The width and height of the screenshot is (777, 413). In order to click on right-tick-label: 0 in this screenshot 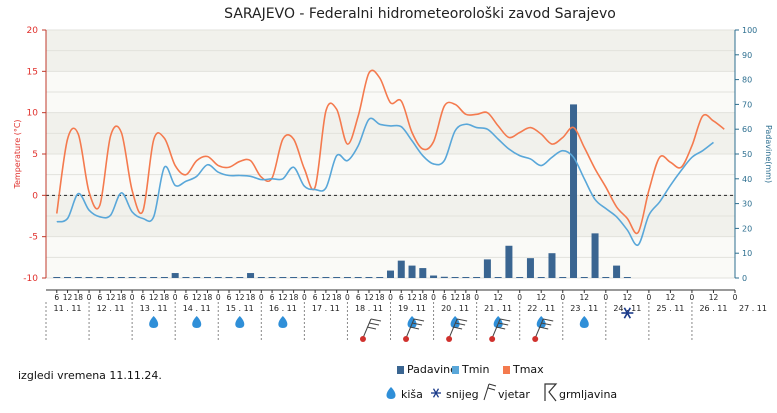, I will do `click(744, 278)`.